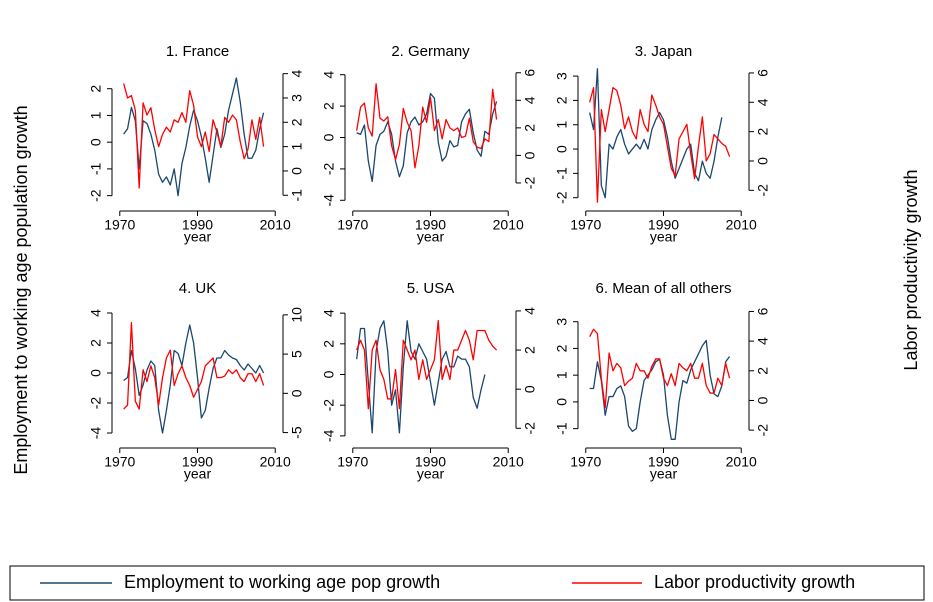 The height and width of the screenshot is (602, 933). What do you see at coordinates (282, 582) in the screenshot?
I see `legend-label: Employment to working age pop growth` at bounding box center [282, 582].